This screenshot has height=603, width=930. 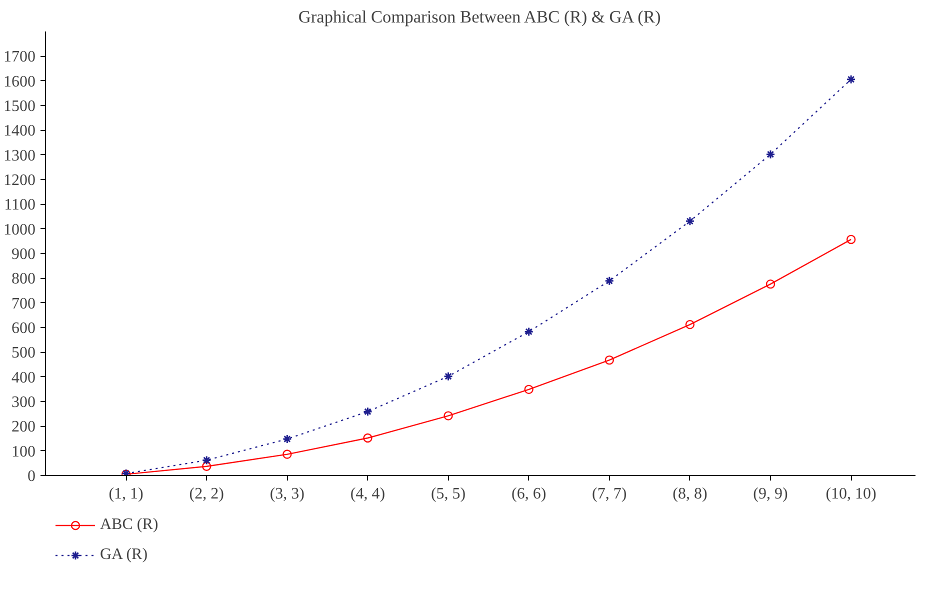 What do you see at coordinates (24, 254) in the screenshot?
I see `y-tick-label: 900` at bounding box center [24, 254].